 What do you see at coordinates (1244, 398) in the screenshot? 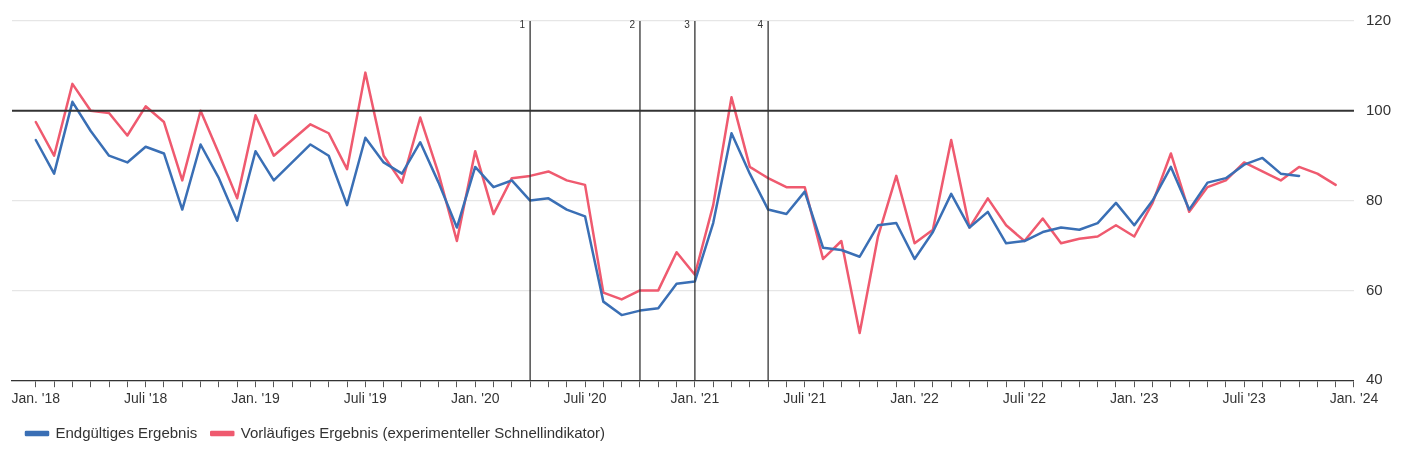
I see `x-tick-label: Juli '23` at bounding box center [1244, 398].